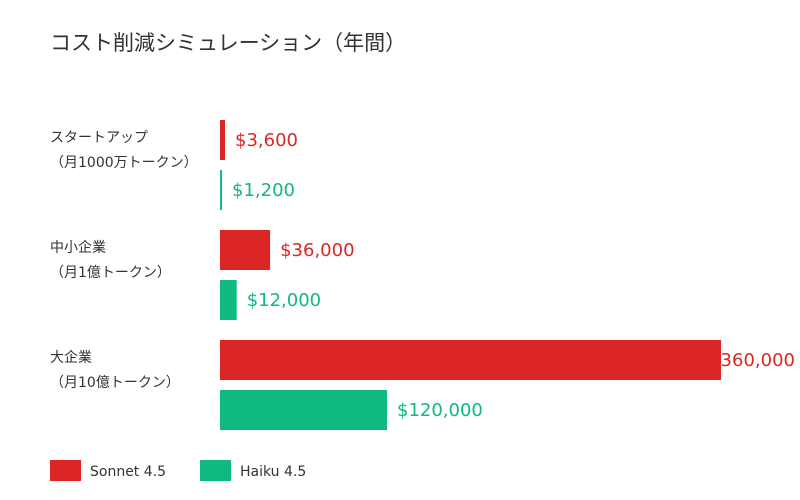 The width and height of the screenshot is (800, 500). Describe the element at coordinates (99, 138) in the screenshot. I see `category-label-line1: スタートアップ` at that location.